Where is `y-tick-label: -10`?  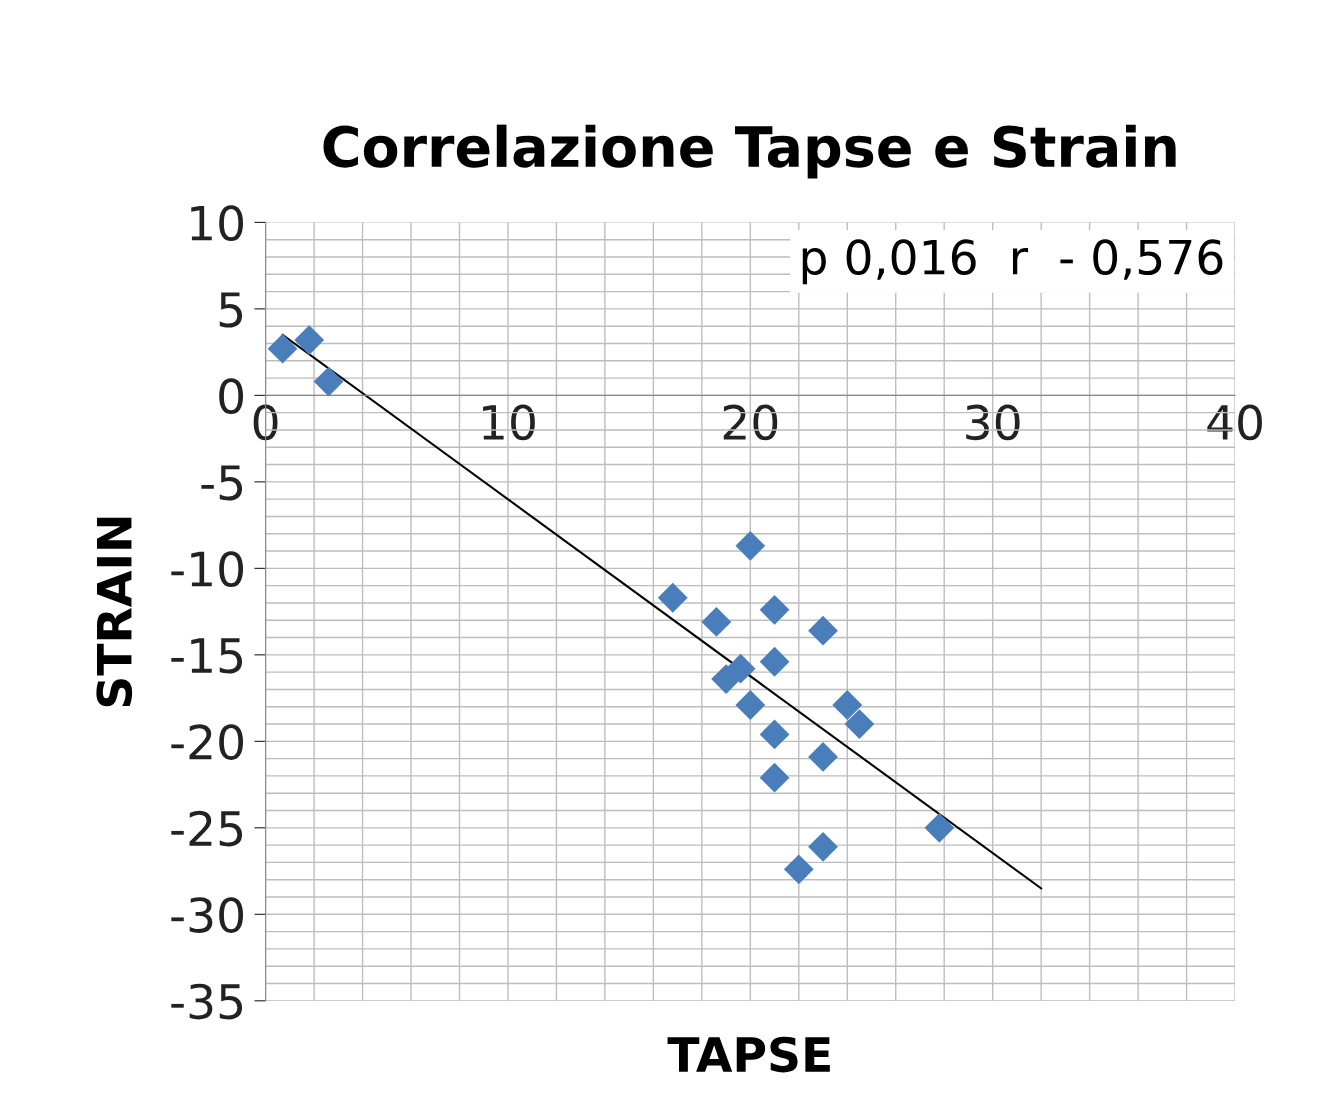
y-tick-label: -10 is located at coordinates (207, 569).